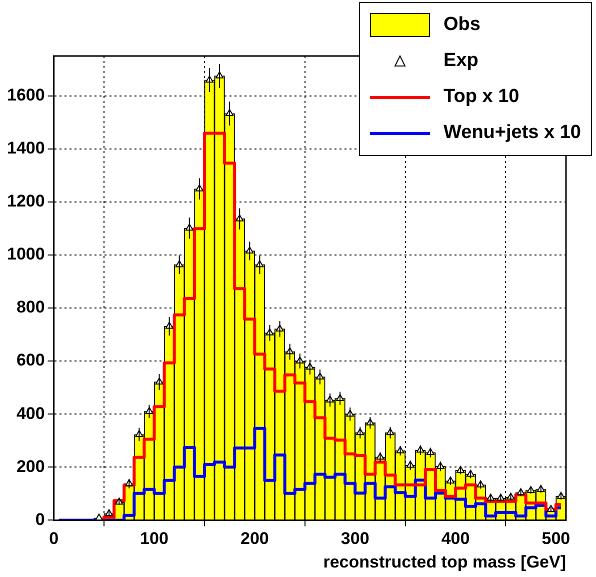 Image resolution: width=596 pixels, height=577 pixels. I want to click on y-tick-label: 1000, so click(25, 254).